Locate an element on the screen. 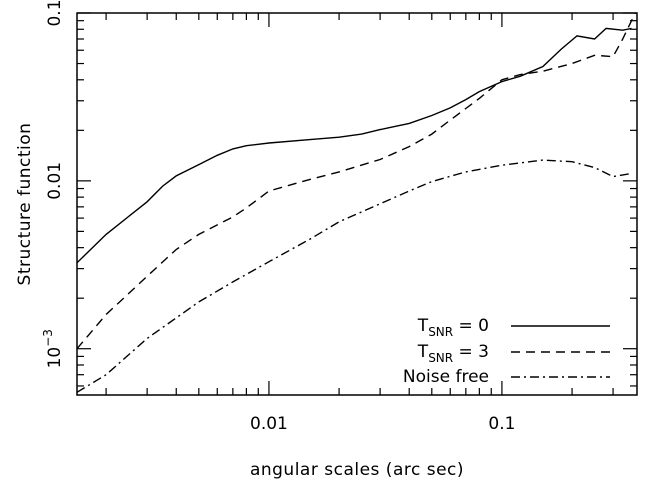 The image size is (647, 485). y-tick-label: 0.01 is located at coordinates (55, 181).